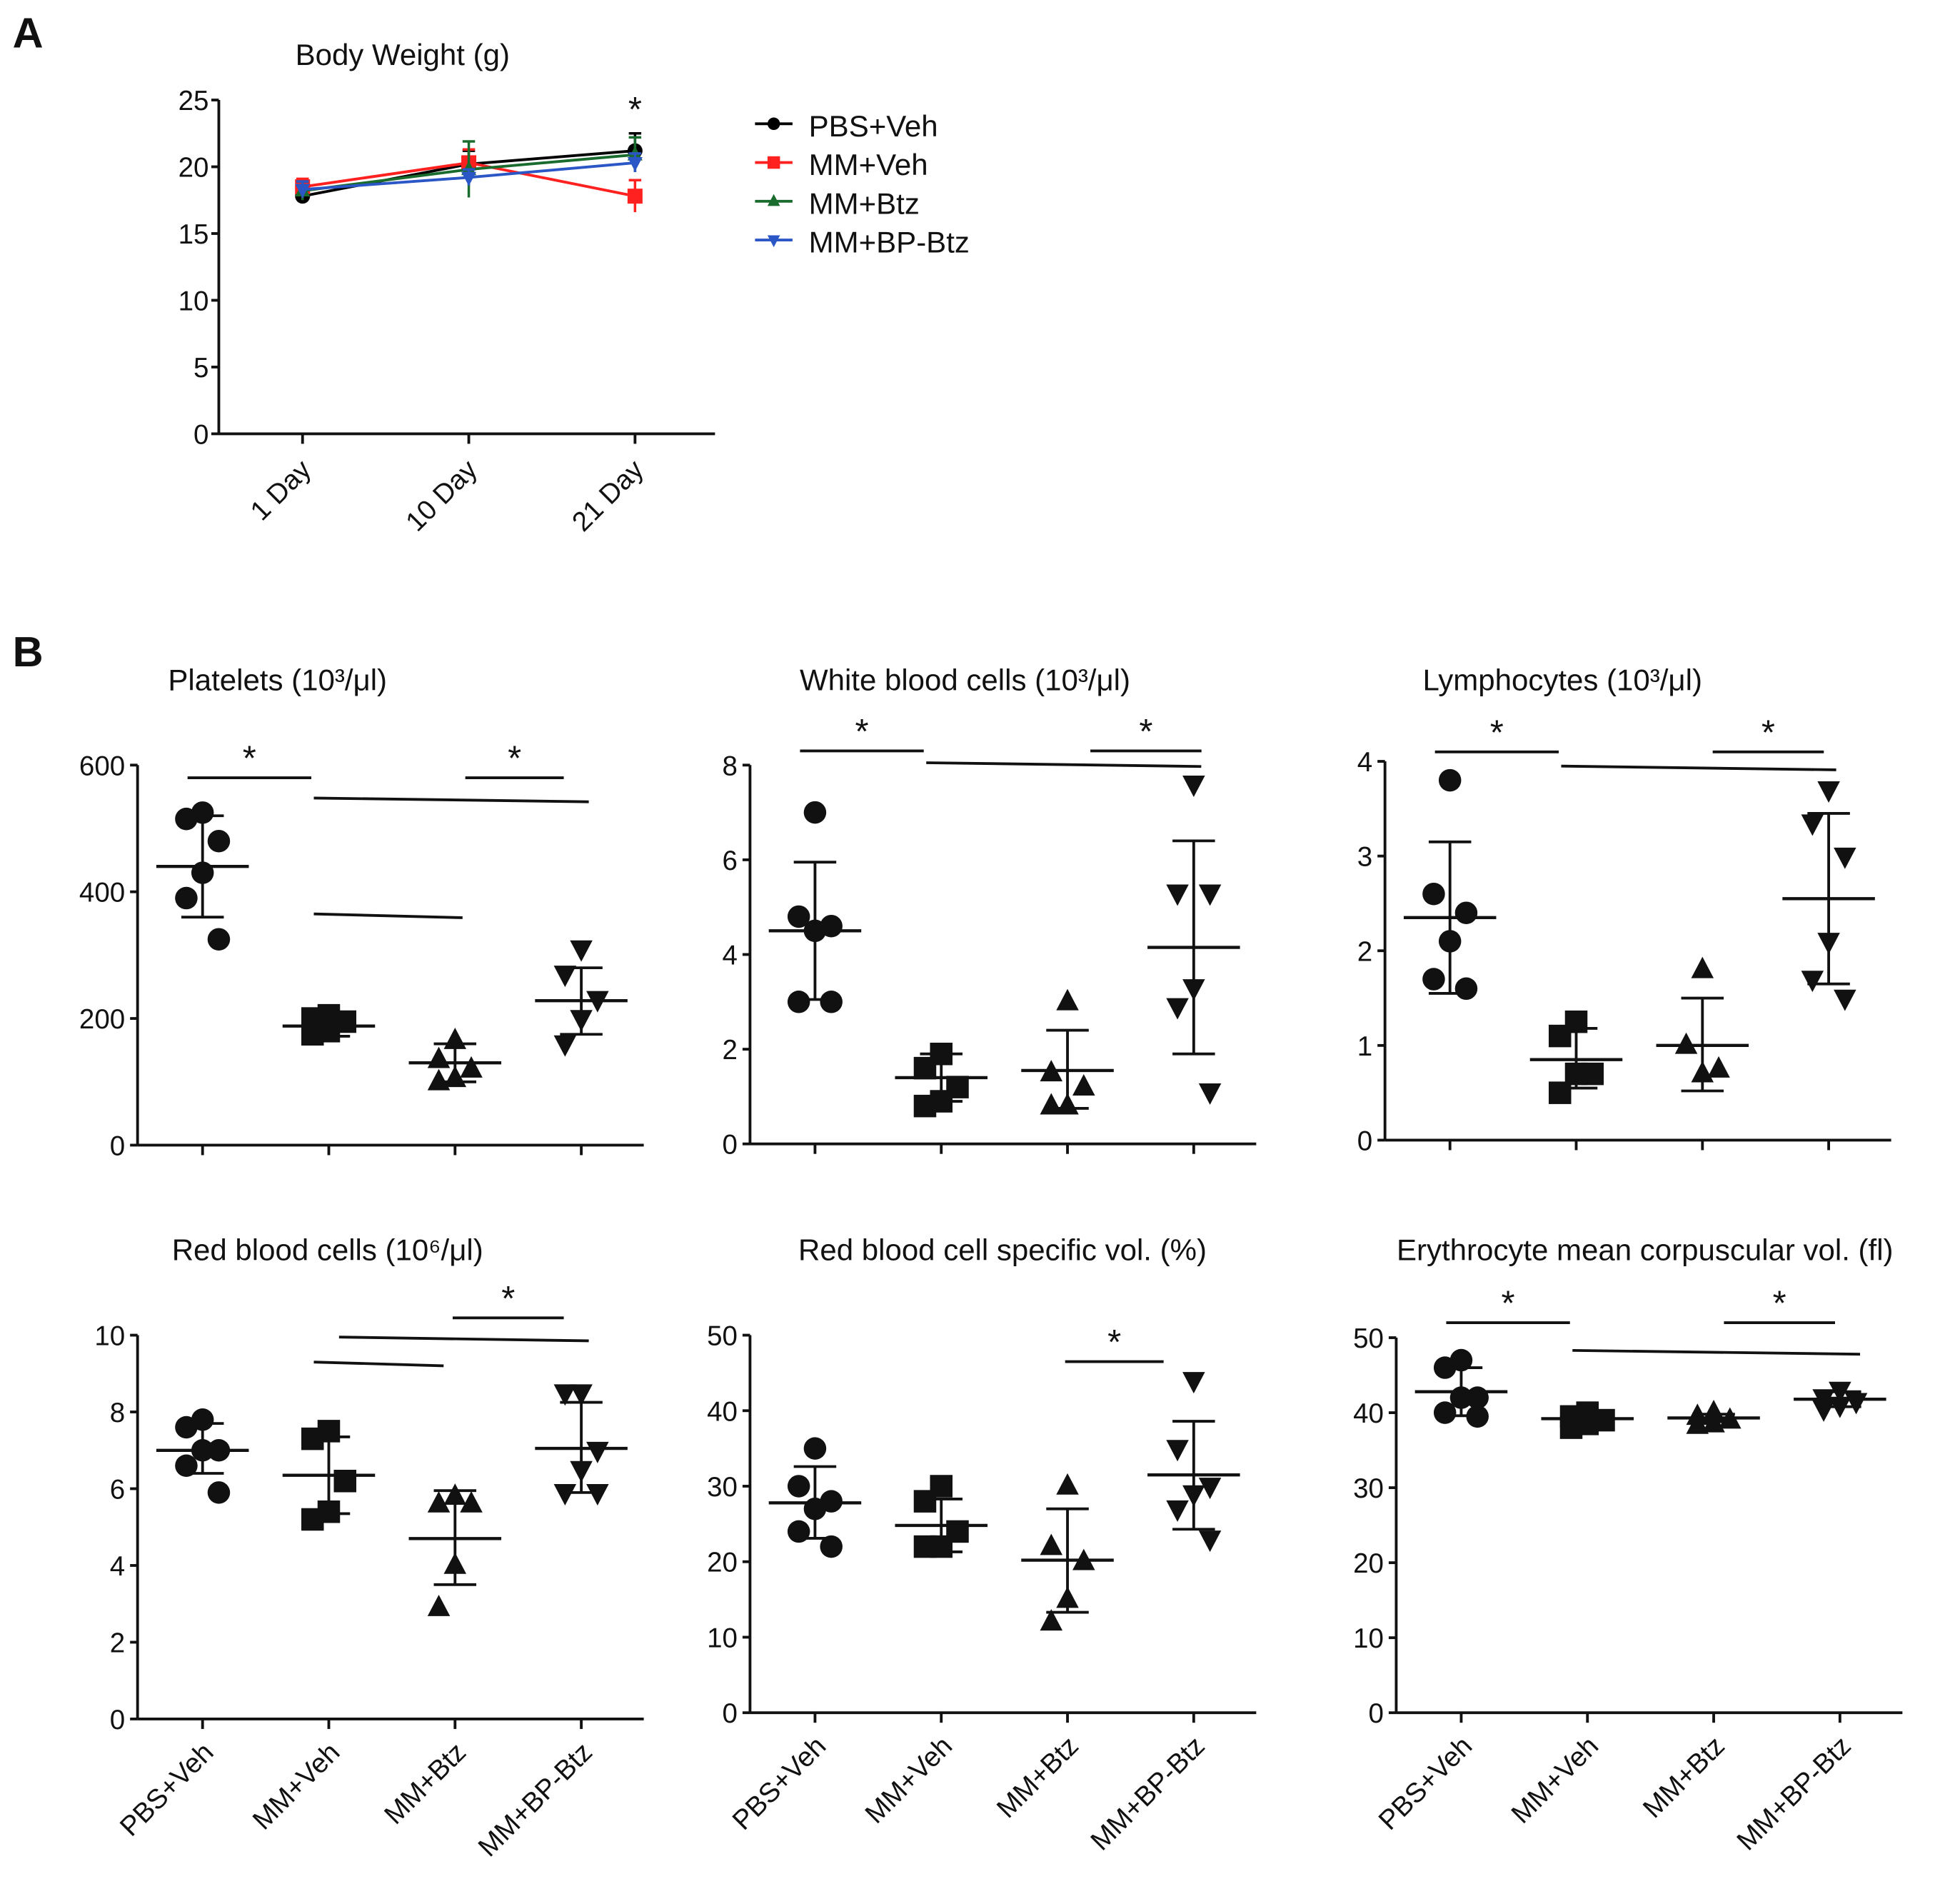  I want to click on y-tick-label: 40, so click(722, 1411).